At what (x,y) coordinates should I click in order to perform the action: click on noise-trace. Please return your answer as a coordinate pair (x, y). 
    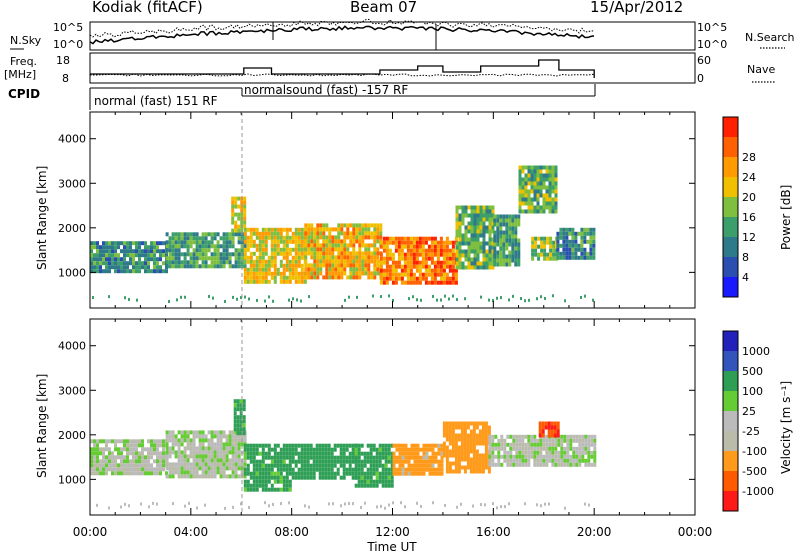
    Looking at the image, I should click on (342, 35).